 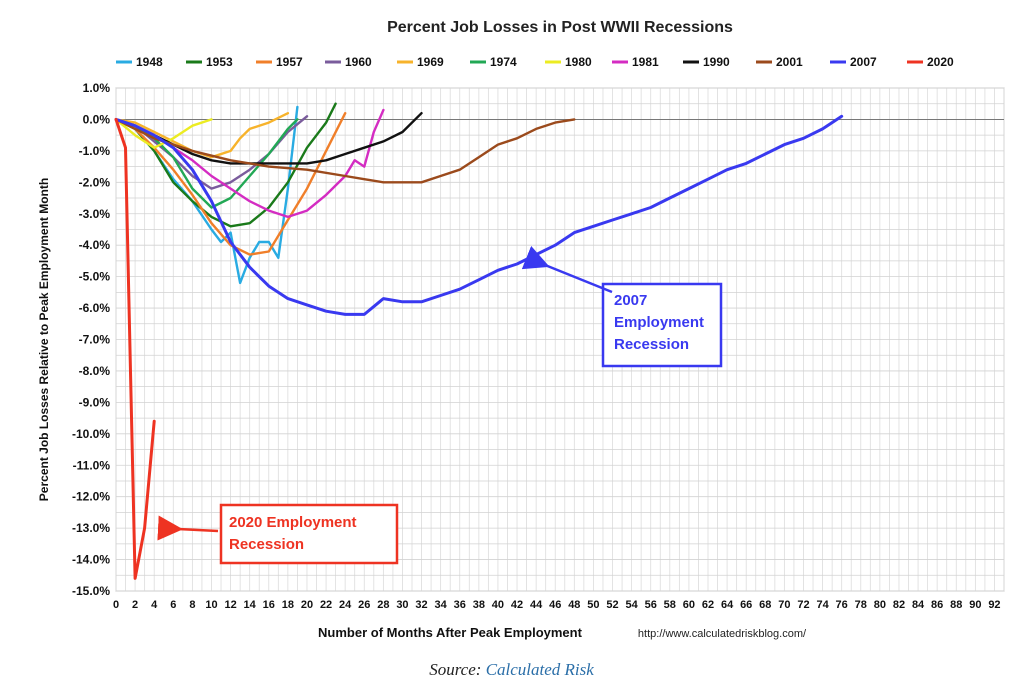 I want to click on x-tick-label: 8, so click(x=192, y=605).